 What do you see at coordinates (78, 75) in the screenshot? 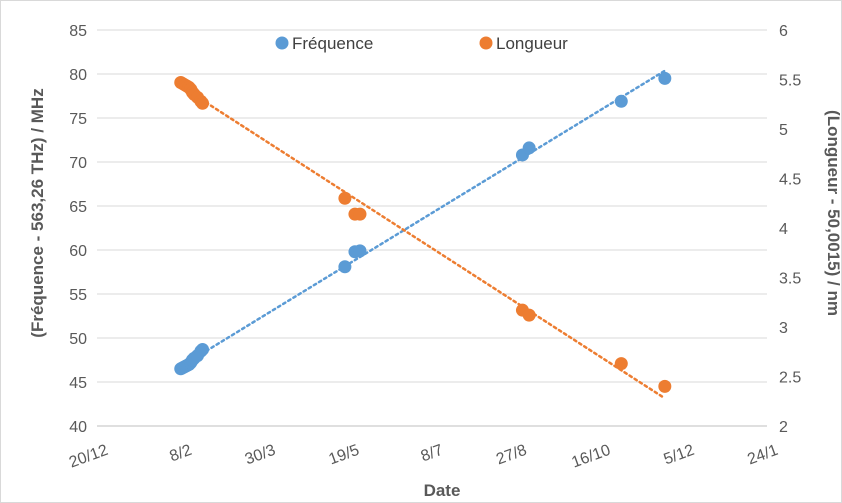
I see `y-left-tick-label: 80` at bounding box center [78, 75].